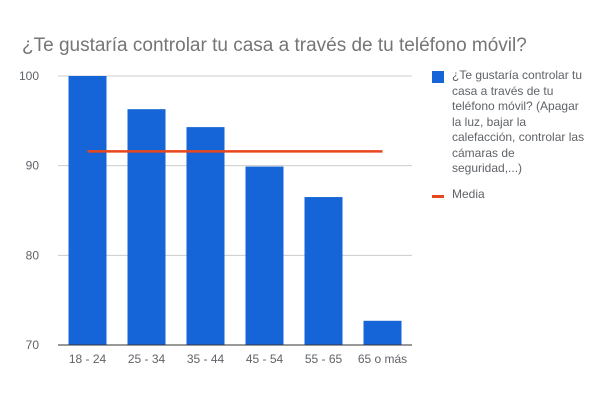  I want to click on y-tick-label: 80, so click(33, 255).